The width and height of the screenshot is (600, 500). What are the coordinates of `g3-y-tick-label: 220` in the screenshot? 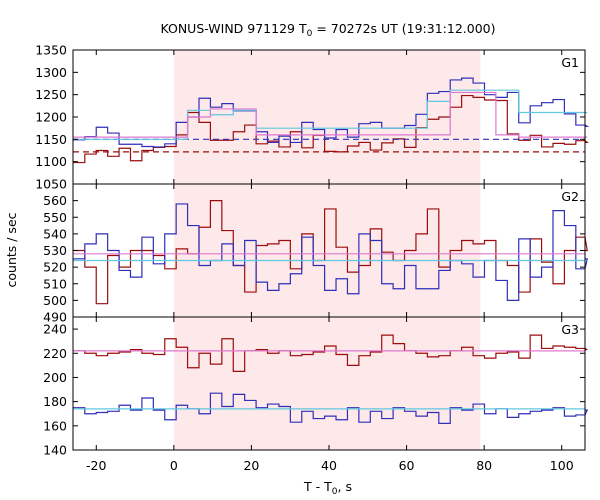 It's located at (55, 353).